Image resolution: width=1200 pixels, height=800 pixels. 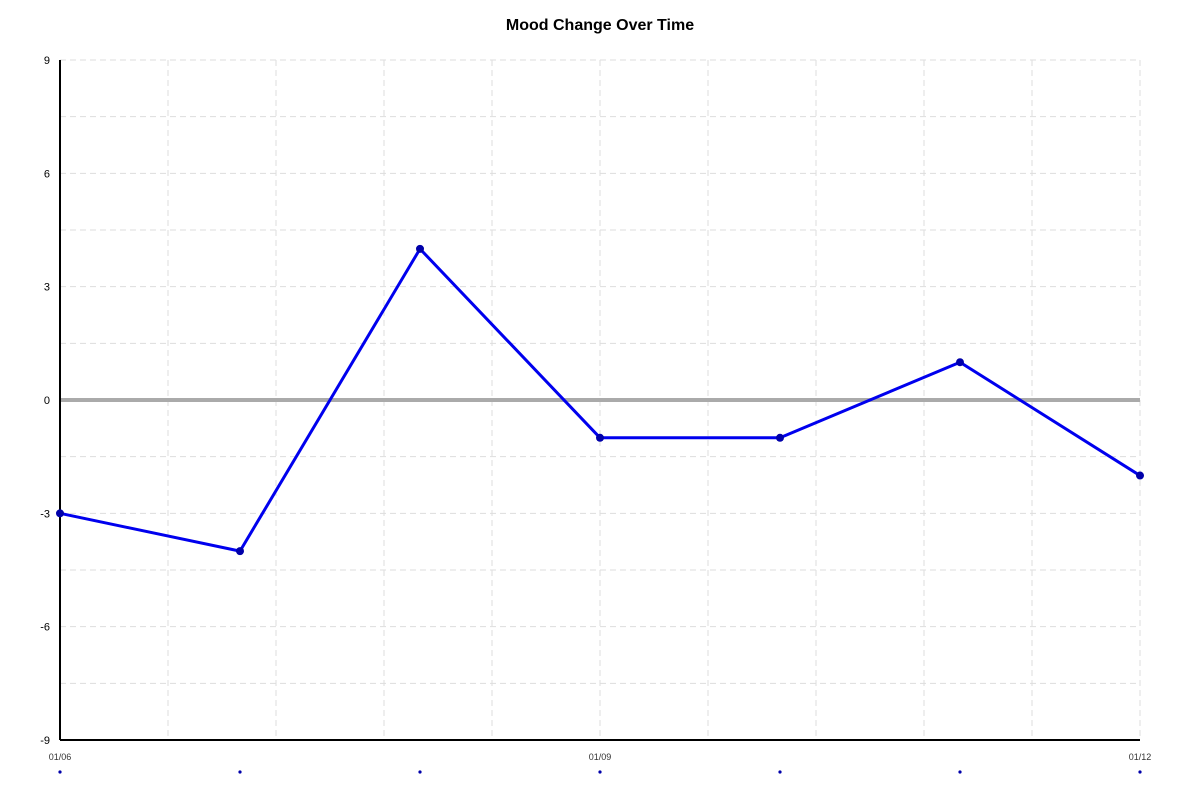 I want to click on chart-title: Mood Change Over Time, so click(x=600, y=25).